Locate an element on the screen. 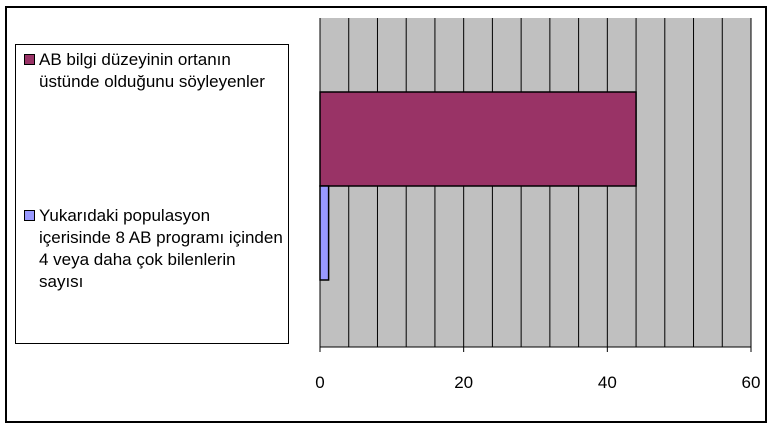 The height and width of the screenshot is (431, 776). x-tick-label: 60 is located at coordinates (751, 382).